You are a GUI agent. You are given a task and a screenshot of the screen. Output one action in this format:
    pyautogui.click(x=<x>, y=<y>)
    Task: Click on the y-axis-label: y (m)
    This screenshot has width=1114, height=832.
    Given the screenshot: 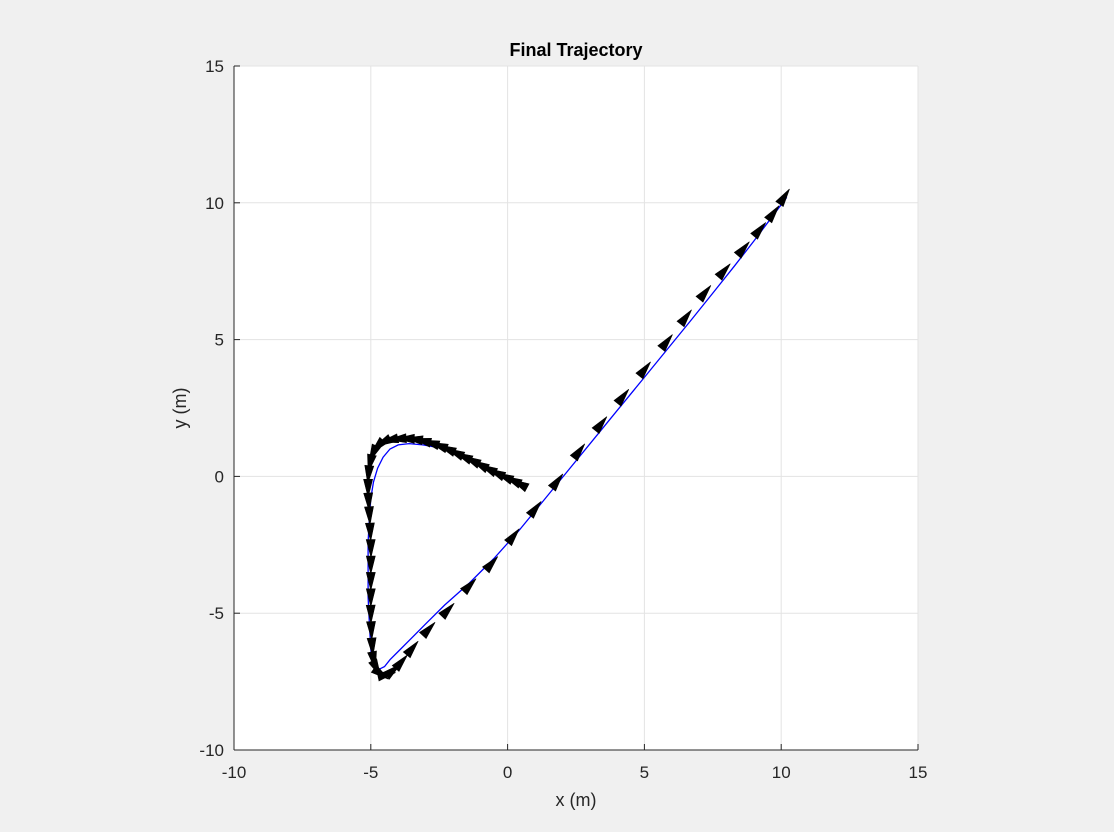 What is the action you would take?
    pyautogui.click(x=180, y=408)
    